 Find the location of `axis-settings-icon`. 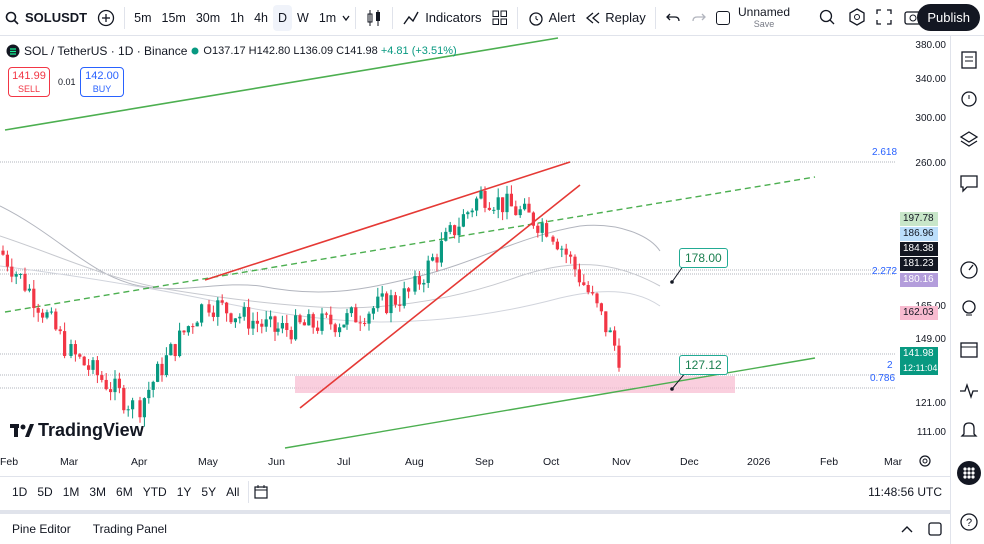

axis-settings-icon is located at coordinates (925, 461).